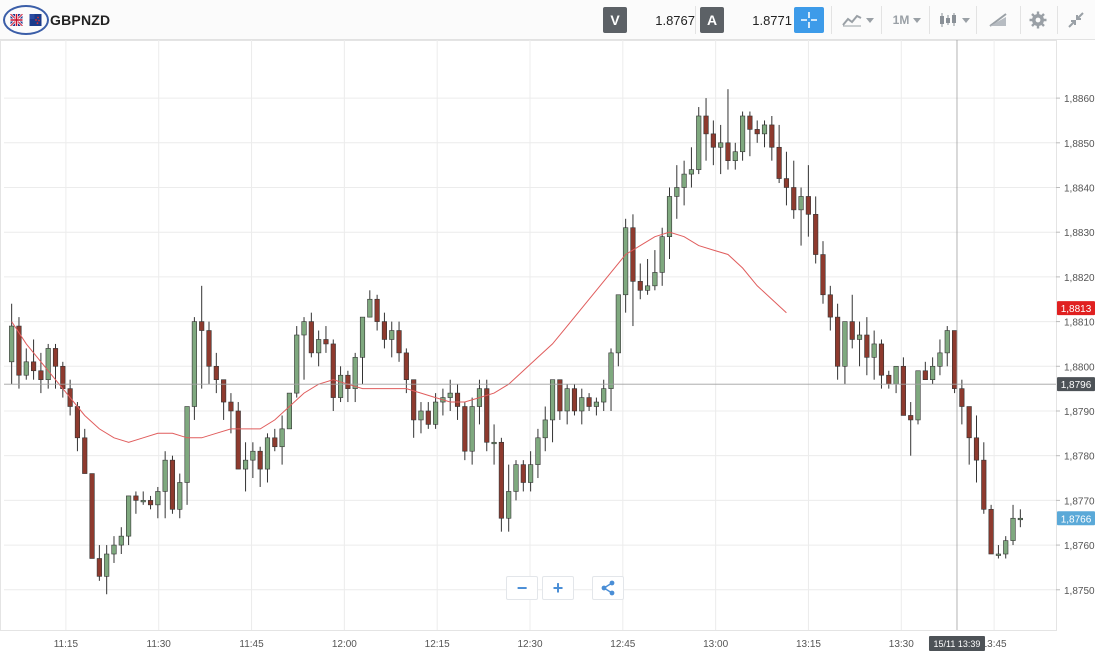 The height and width of the screenshot is (655, 1095). Describe the element at coordinates (26, 20) in the screenshot. I see `currency-pair-flags` at that location.